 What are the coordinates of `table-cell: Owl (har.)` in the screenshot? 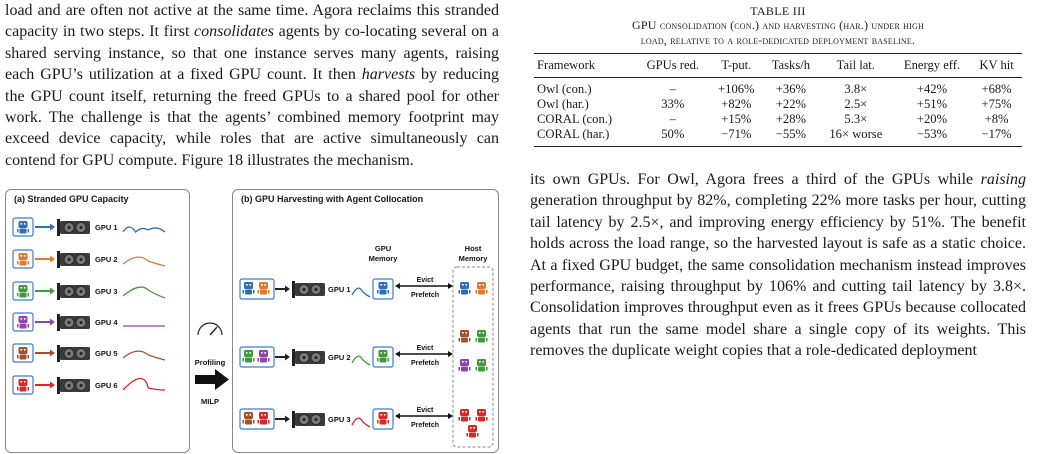 It's located at (563, 104).